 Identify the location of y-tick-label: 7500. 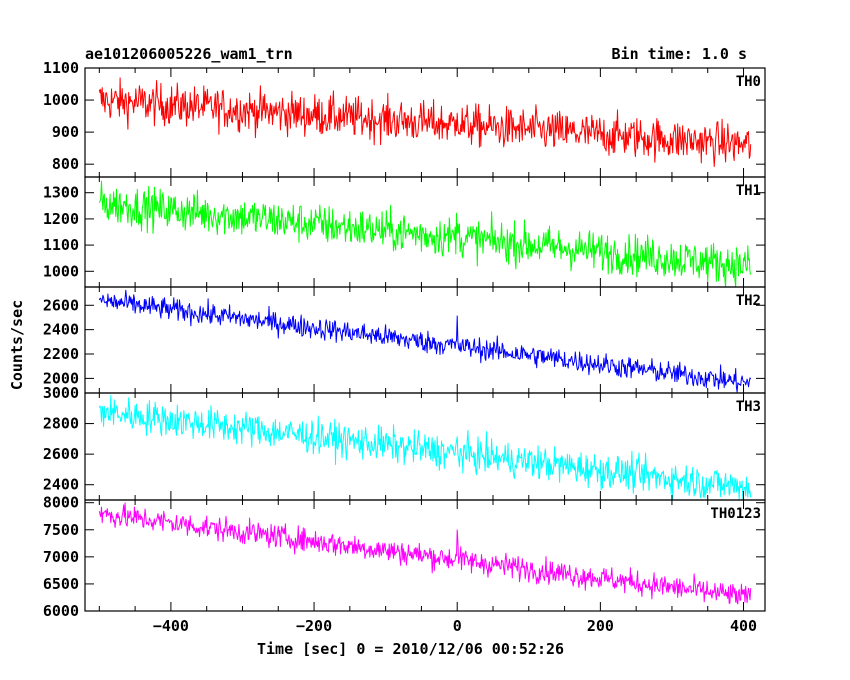
(61, 530).